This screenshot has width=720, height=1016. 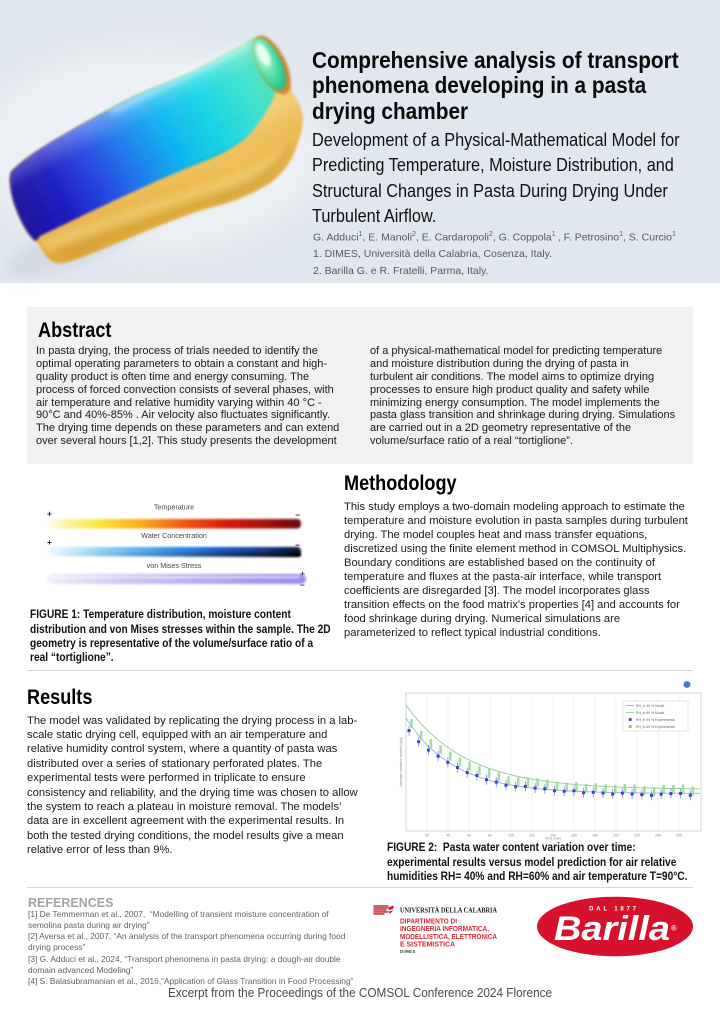 What do you see at coordinates (511, 836) in the screenshot?
I see `svg-text: 100` at bounding box center [511, 836].